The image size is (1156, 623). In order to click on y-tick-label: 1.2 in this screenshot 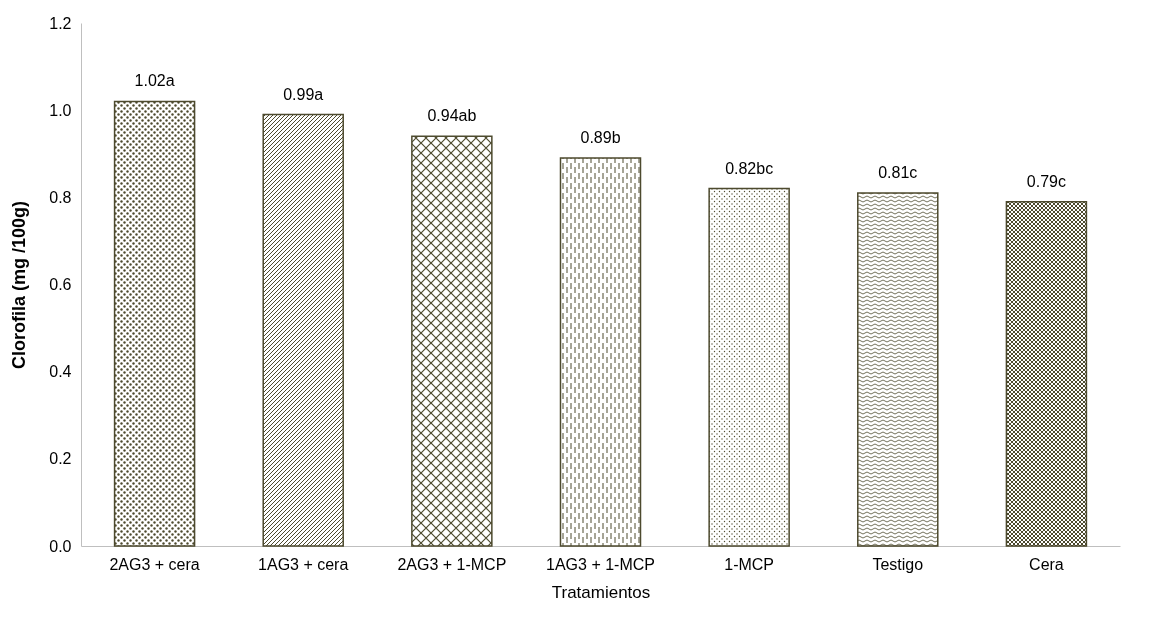, I will do `click(60, 23)`.